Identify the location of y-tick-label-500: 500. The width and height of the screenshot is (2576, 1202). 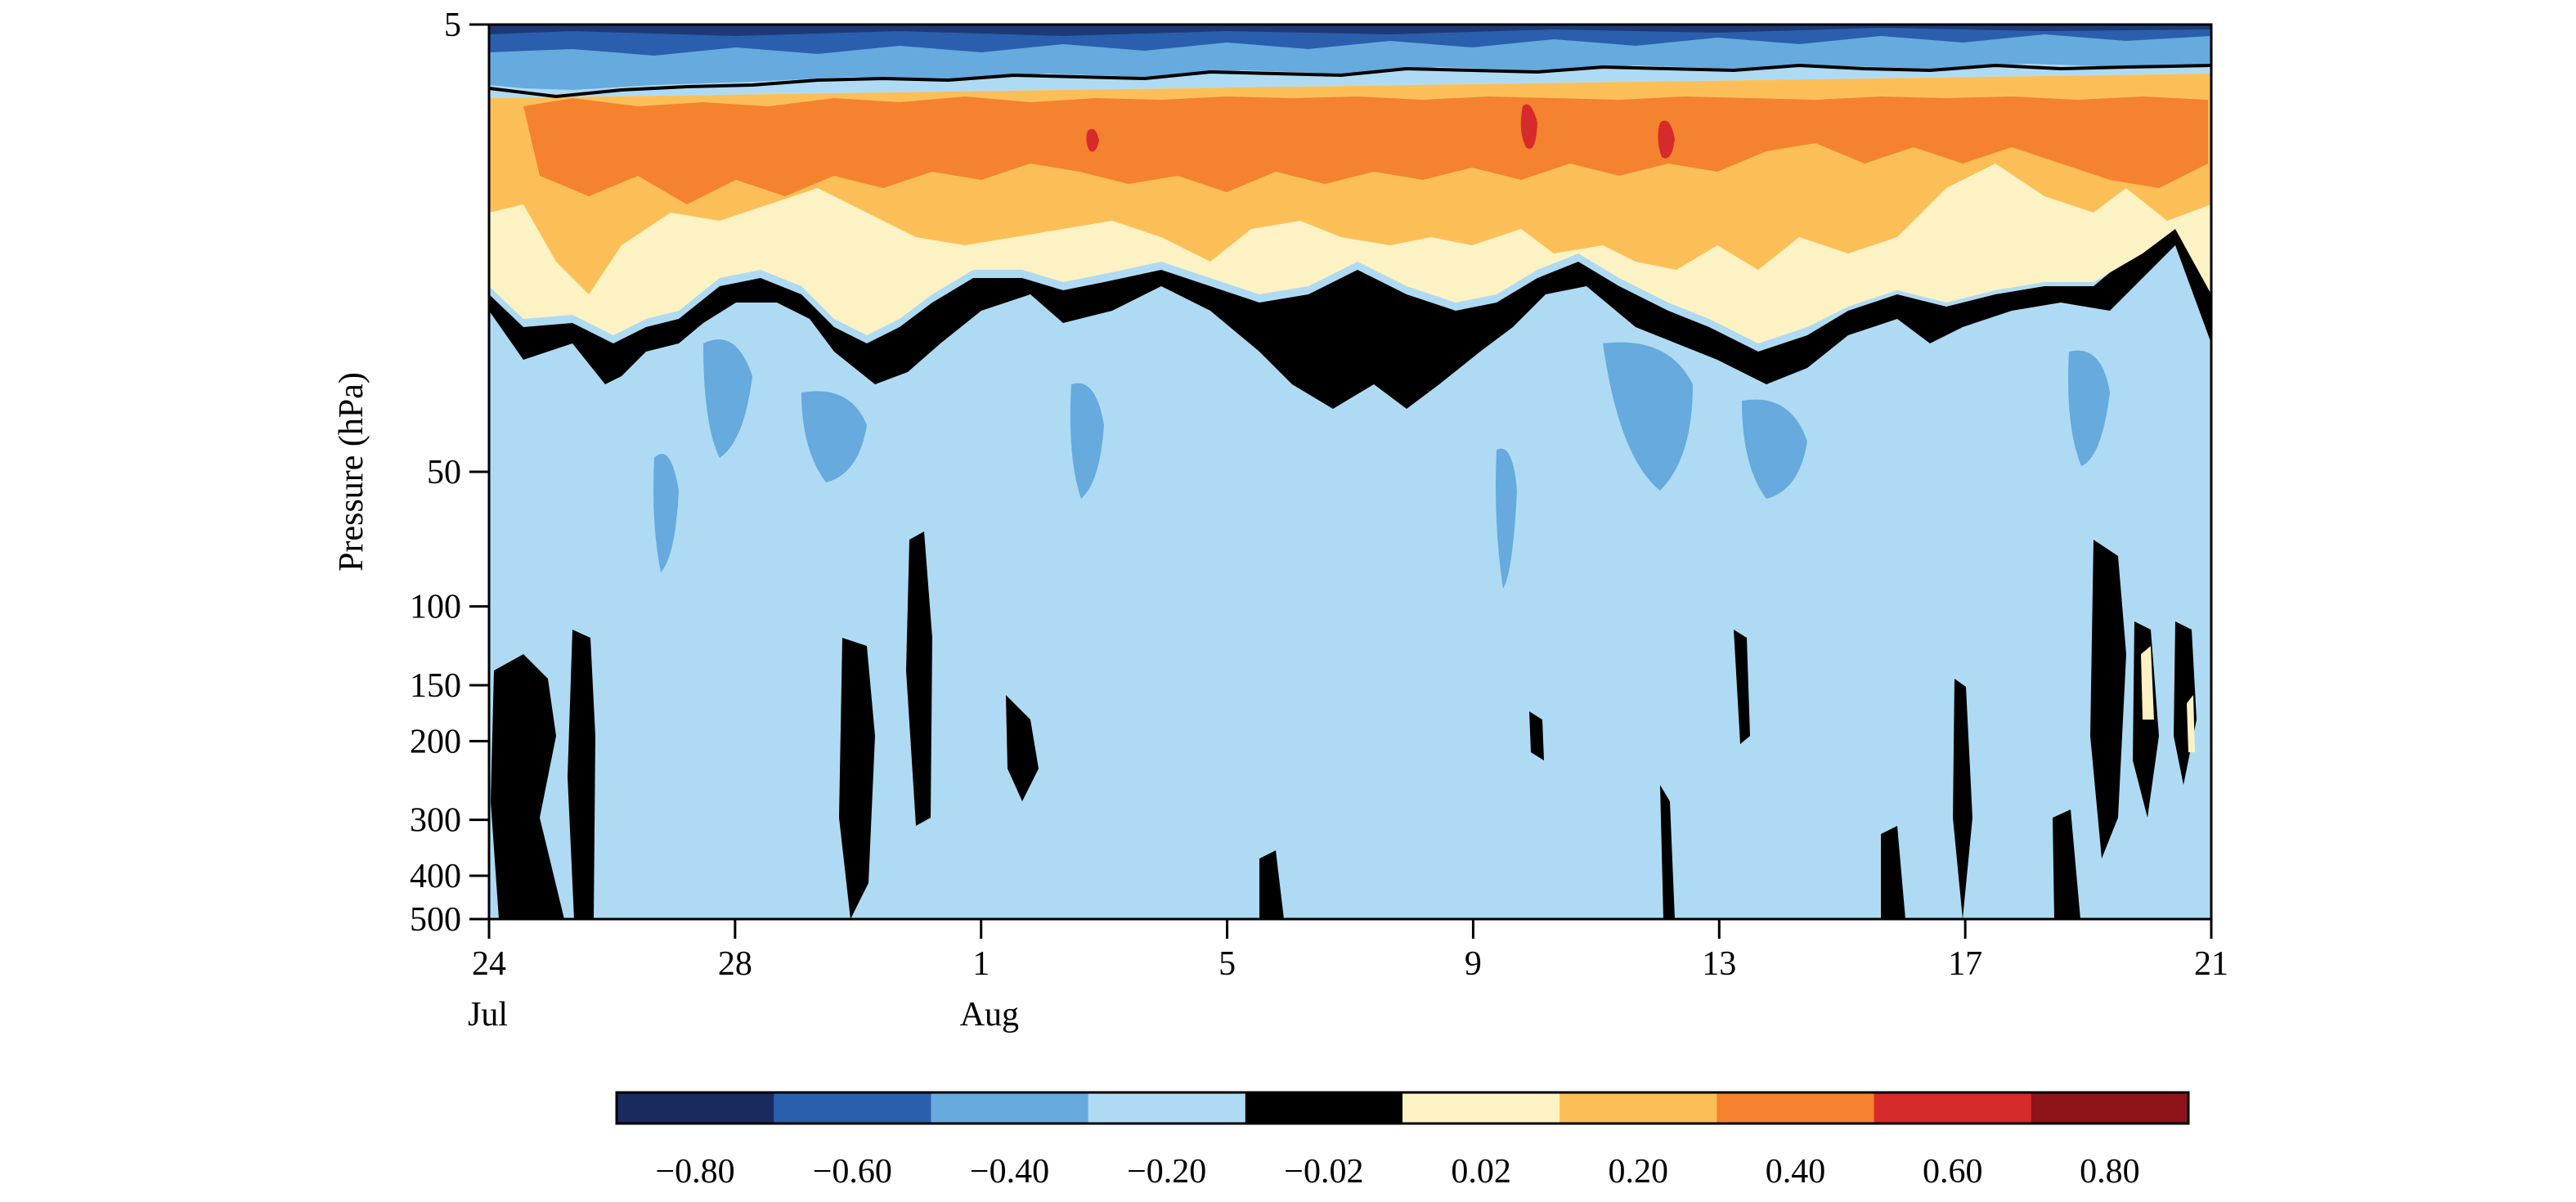
(436, 920).